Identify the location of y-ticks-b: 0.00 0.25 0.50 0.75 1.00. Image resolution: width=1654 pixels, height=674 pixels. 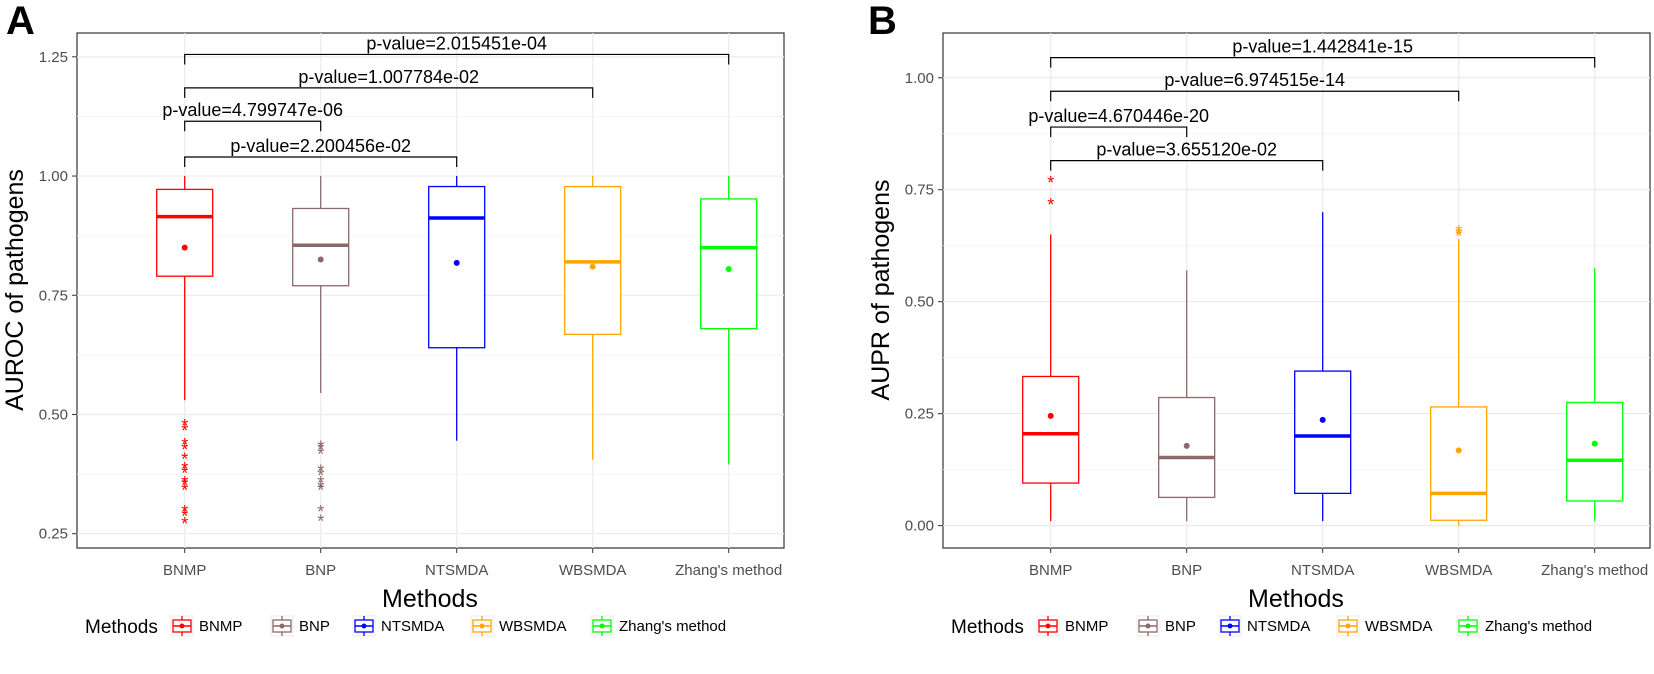
(924, 302).